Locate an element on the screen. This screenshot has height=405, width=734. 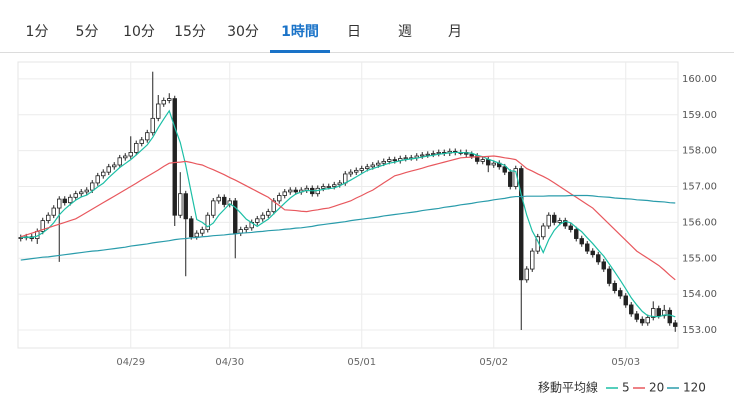
x-tick-label: 04/30 is located at coordinates (229, 362).